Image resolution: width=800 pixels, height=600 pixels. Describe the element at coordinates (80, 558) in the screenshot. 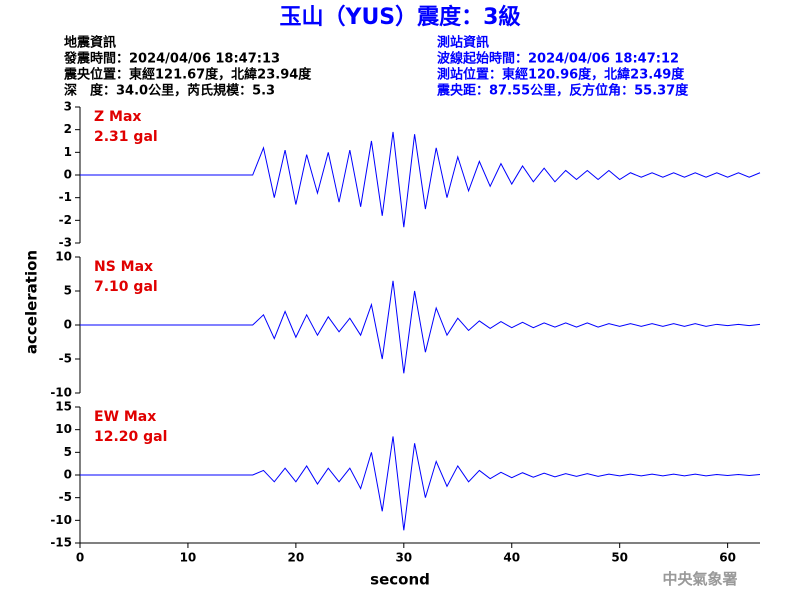

I see `x-tick-label: 0` at that location.